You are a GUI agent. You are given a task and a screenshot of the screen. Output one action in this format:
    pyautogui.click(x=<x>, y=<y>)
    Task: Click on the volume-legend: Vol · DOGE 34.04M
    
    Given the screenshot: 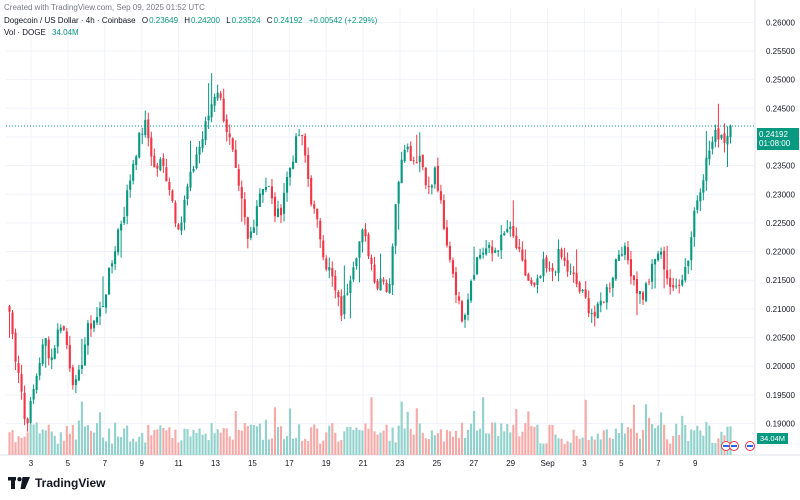 What is the action you would take?
    pyautogui.click(x=41, y=32)
    